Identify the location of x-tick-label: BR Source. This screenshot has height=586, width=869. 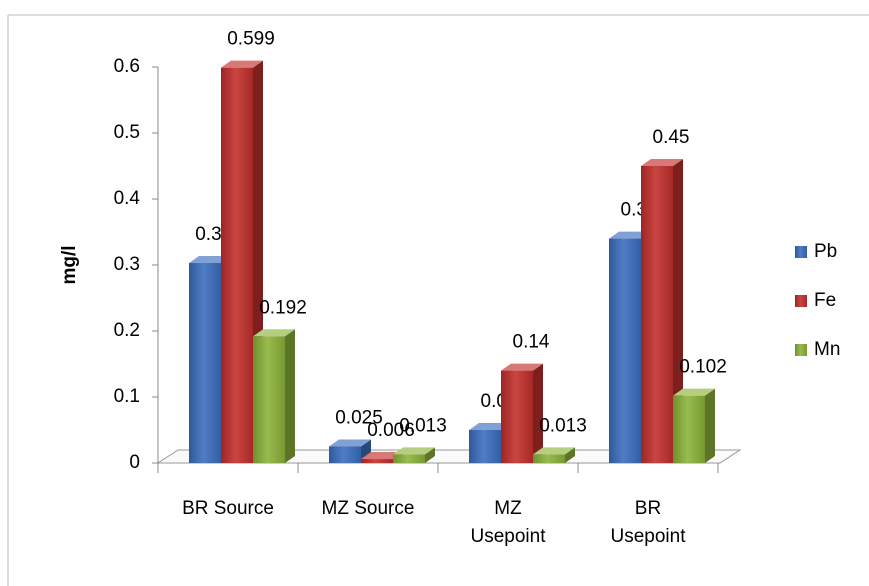
(228, 508).